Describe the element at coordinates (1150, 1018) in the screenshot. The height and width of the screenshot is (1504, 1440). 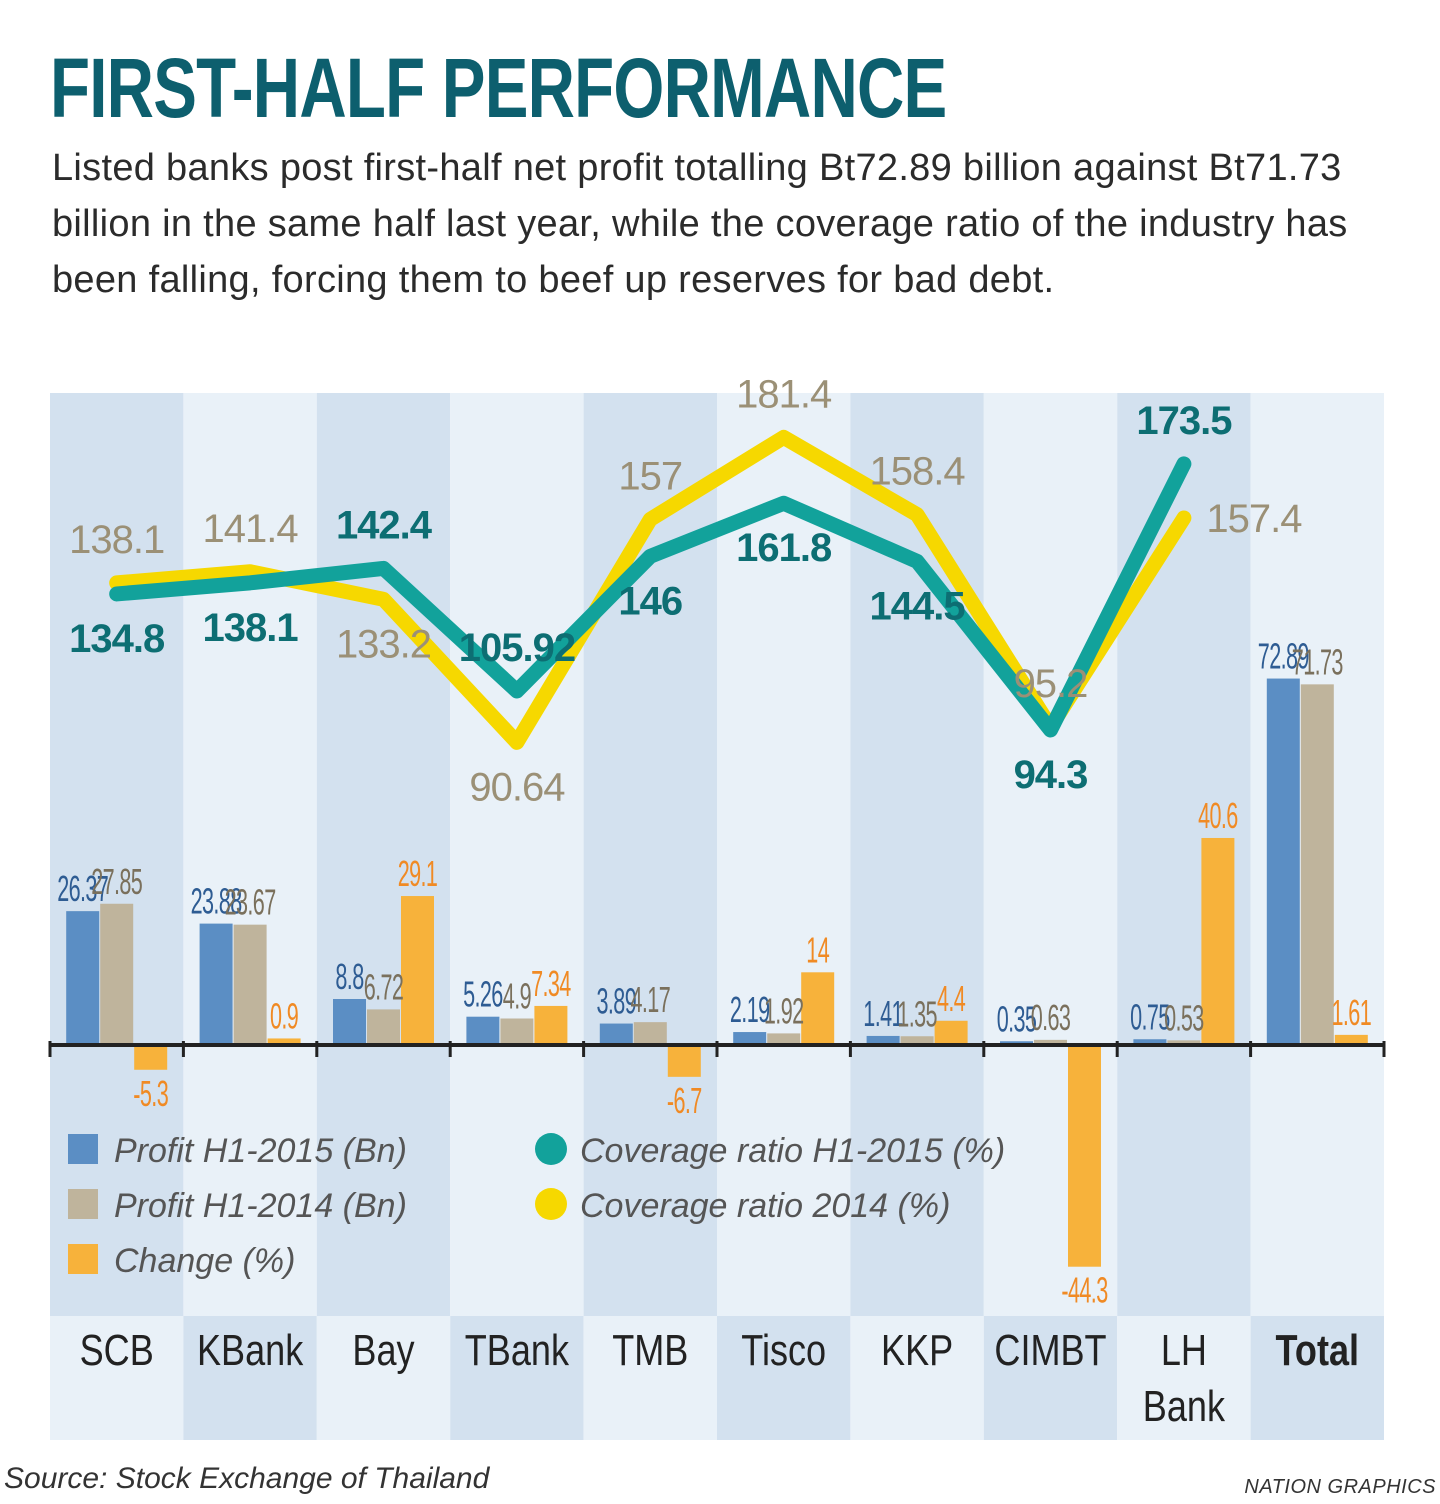
I see `label-profit-h1-2015-bn-lh-bank: 0.75` at that location.